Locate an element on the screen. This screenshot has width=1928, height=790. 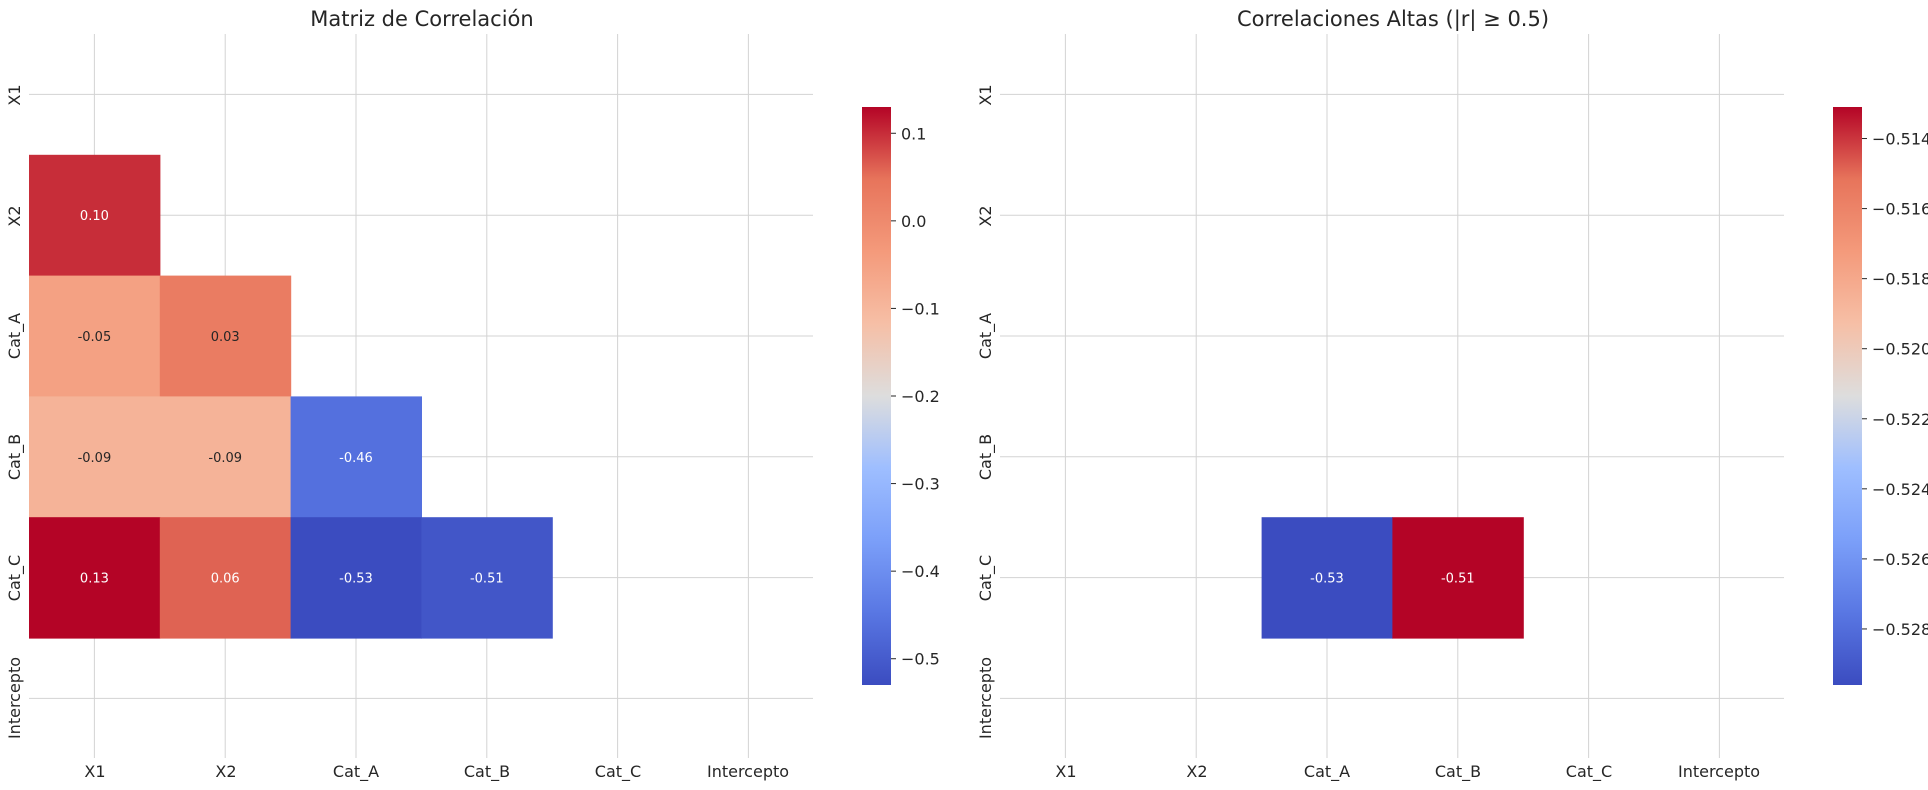
colorbar-right is located at coordinates (1847, 396).